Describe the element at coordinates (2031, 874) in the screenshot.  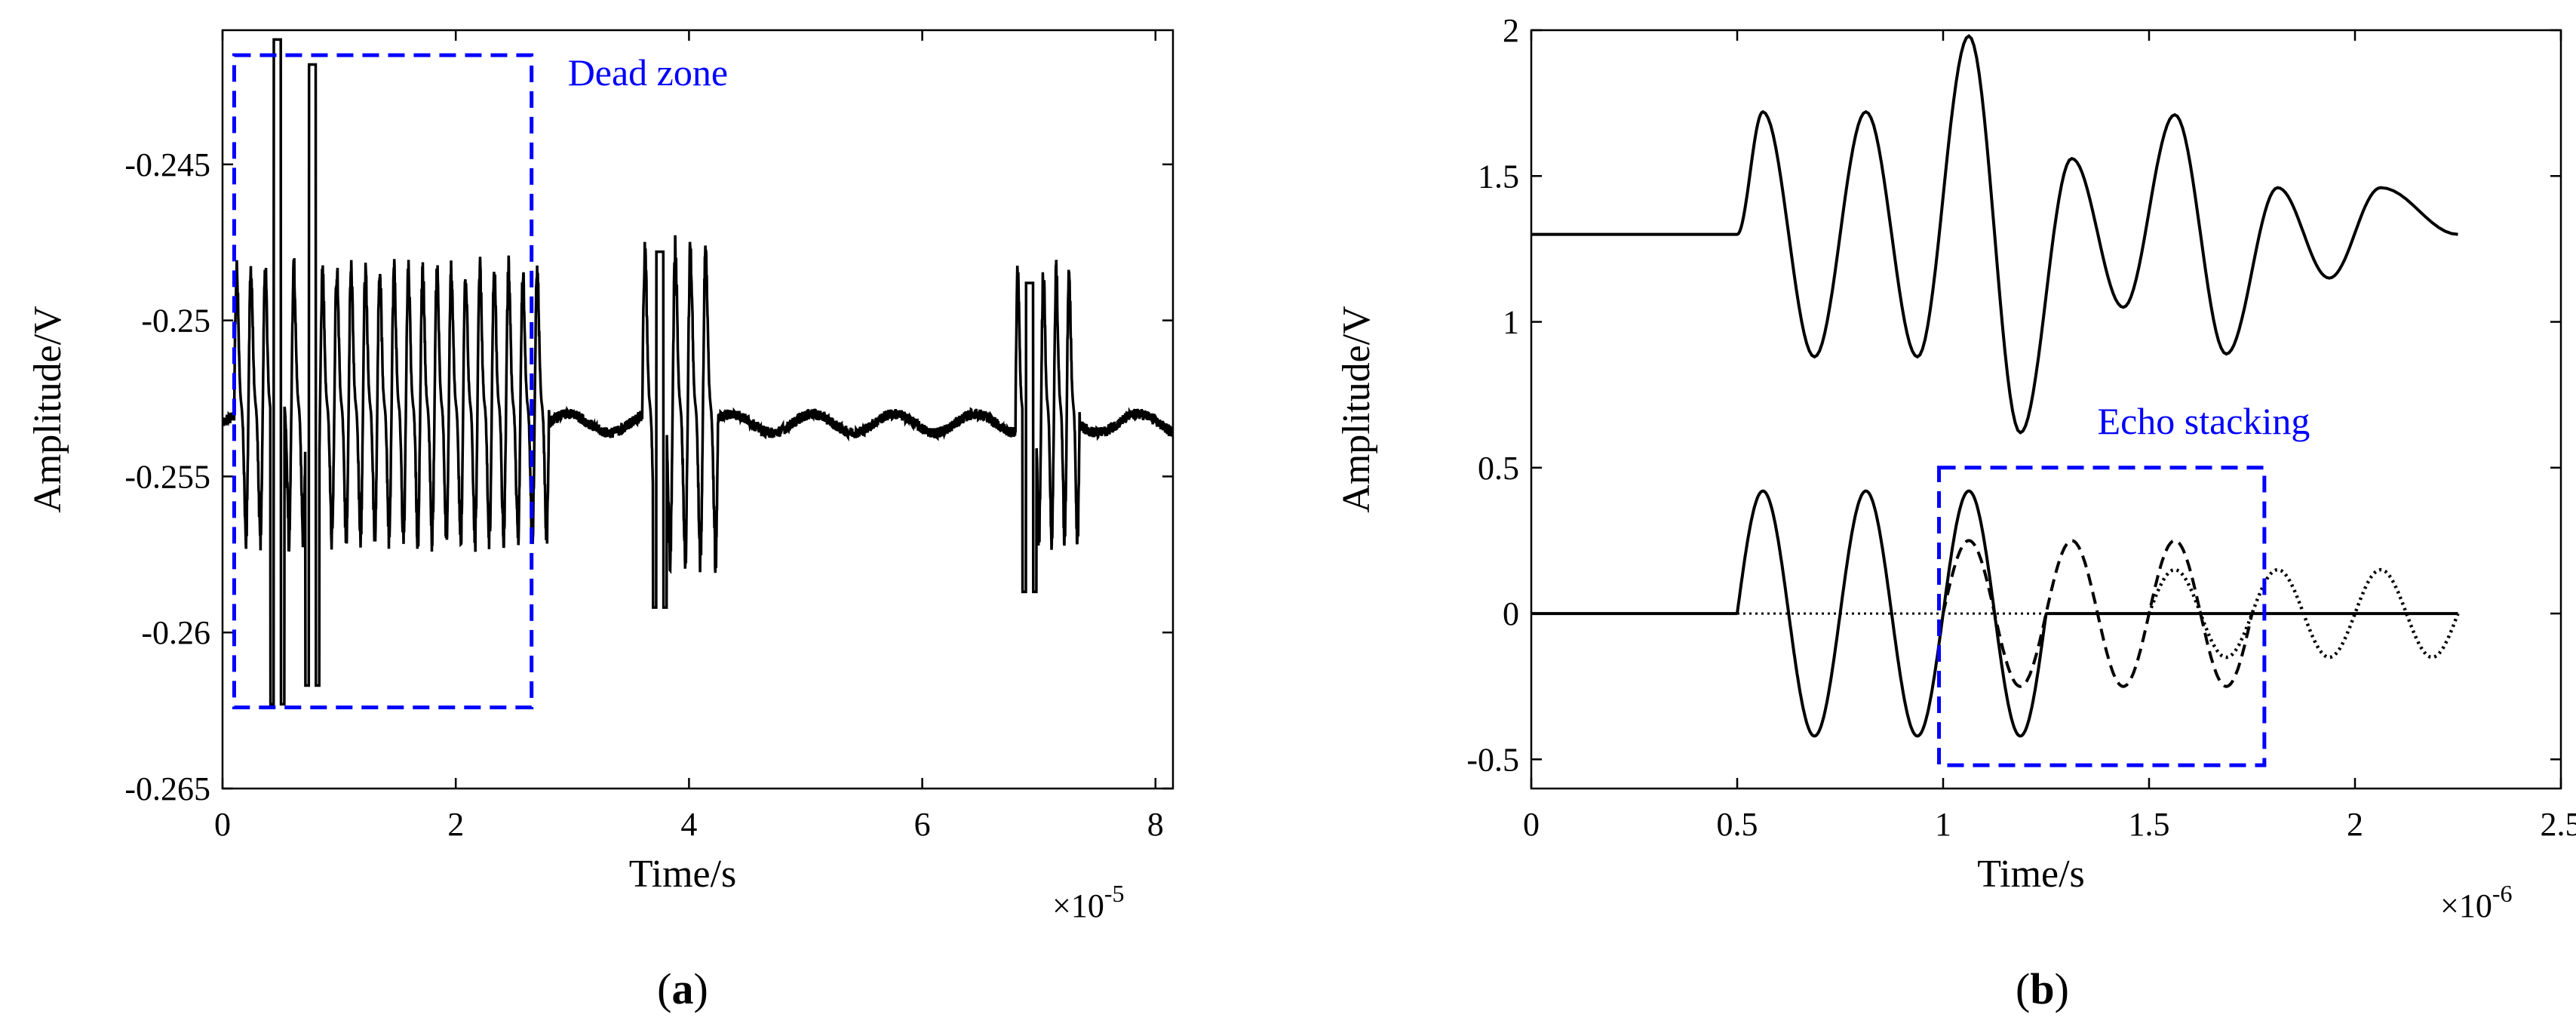
I see `x-axis-label-b: Time/s` at that location.